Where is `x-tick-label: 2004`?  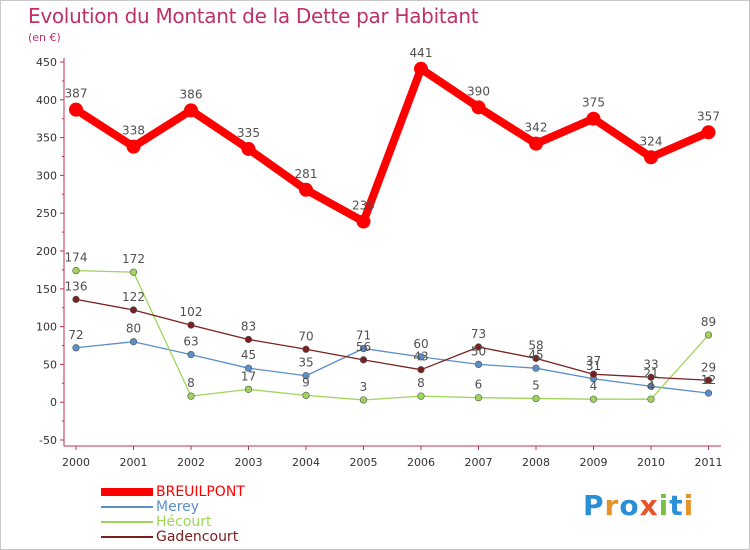 x-tick-label: 2004 is located at coordinates (306, 462).